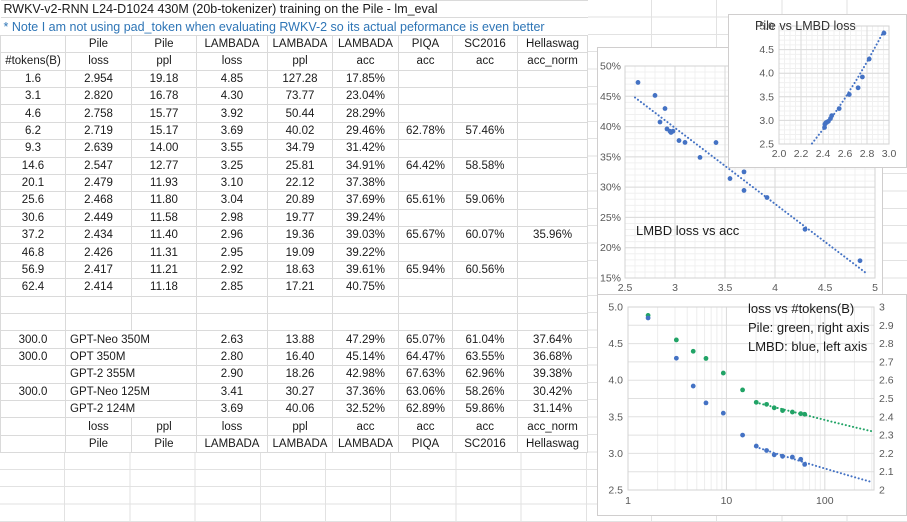 The height and width of the screenshot is (522, 907). What do you see at coordinates (300, 235) in the screenshot?
I see `table-cell: 19.36` at bounding box center [300, 235].